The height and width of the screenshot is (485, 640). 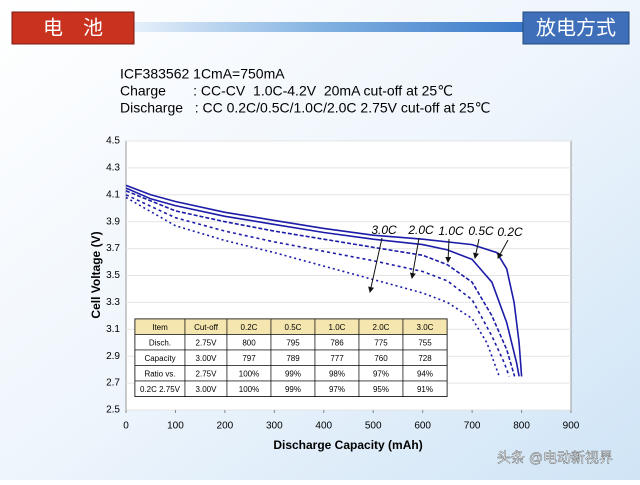 I want to click on header-left: 电 池, so click(x=73, y=27).